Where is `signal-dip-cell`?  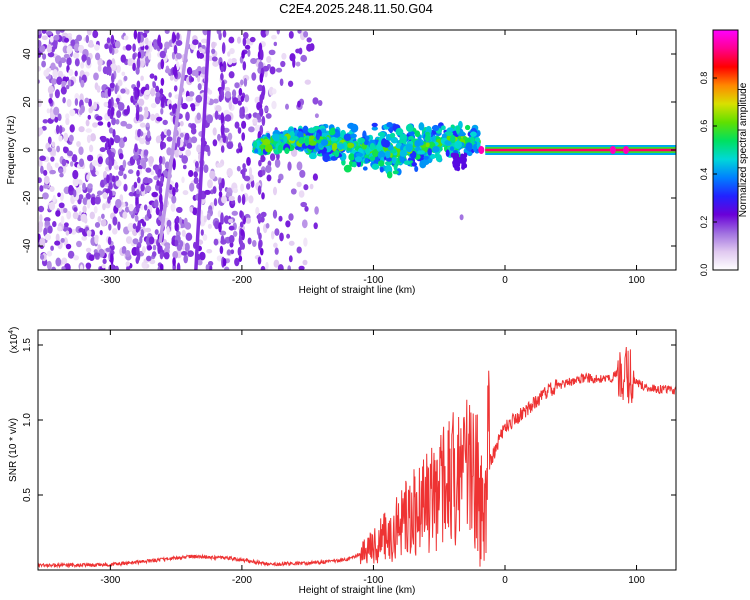
signal-dip-cell is located at coordinates (456, 168).